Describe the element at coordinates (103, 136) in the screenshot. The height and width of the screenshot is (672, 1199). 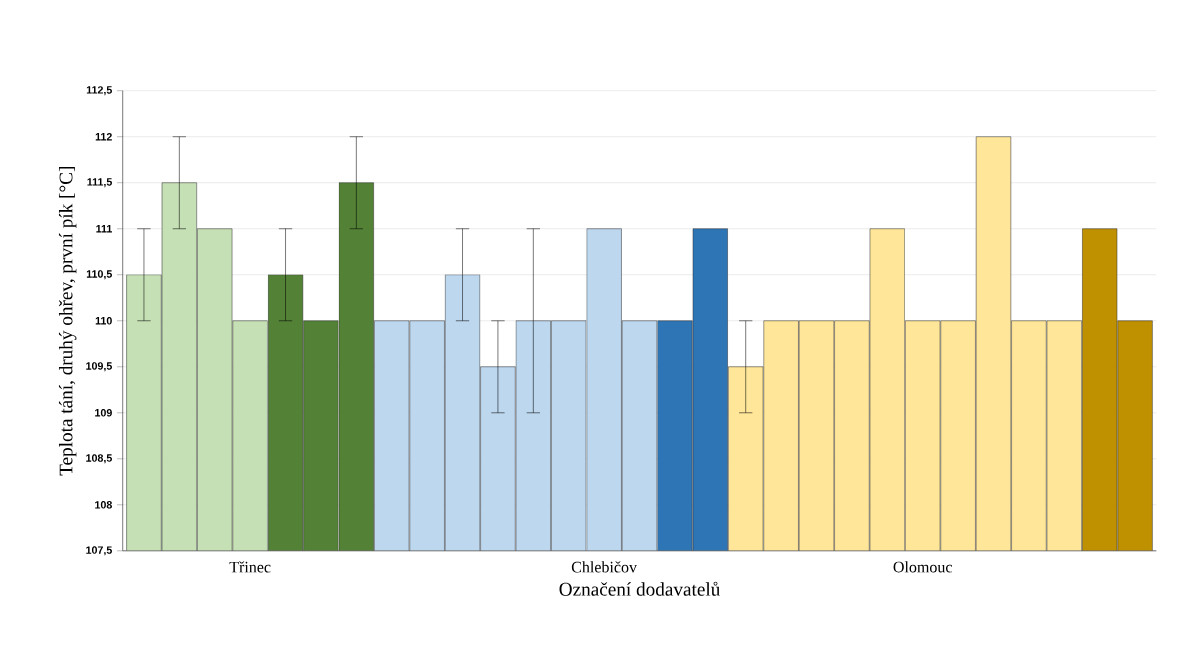
I see `y-tick-label: 112` at that location.